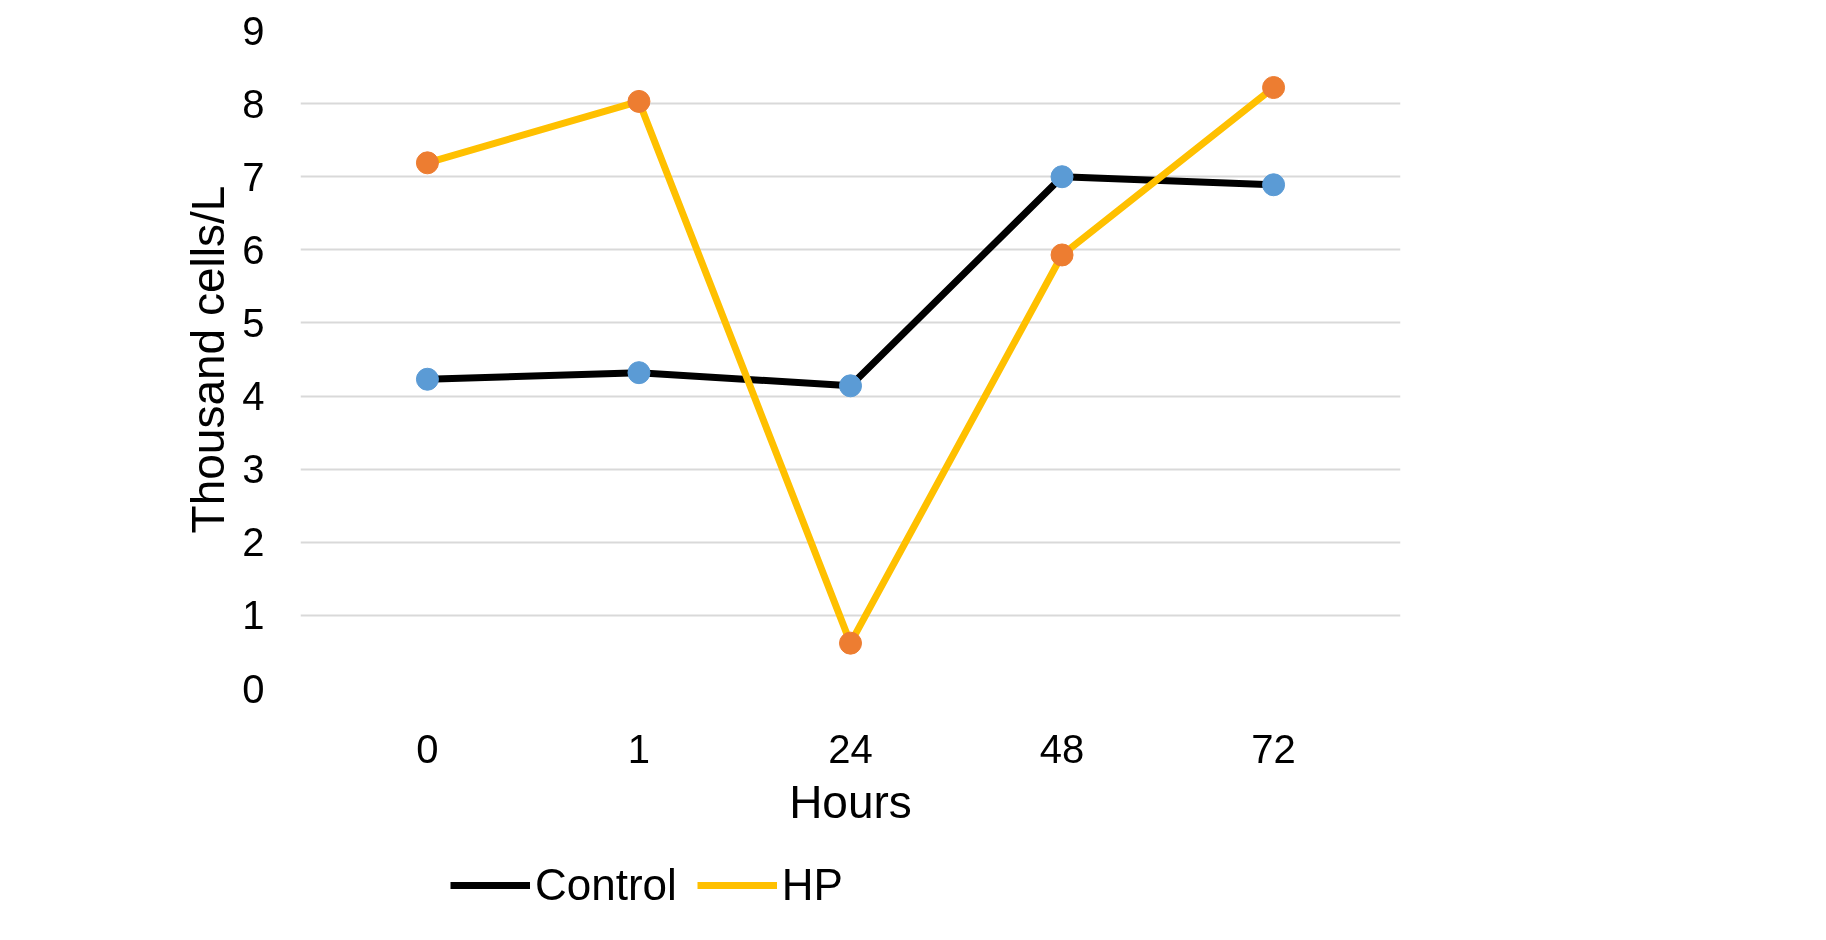  I want to click on x-tick-label: 24, so click(850, 748).